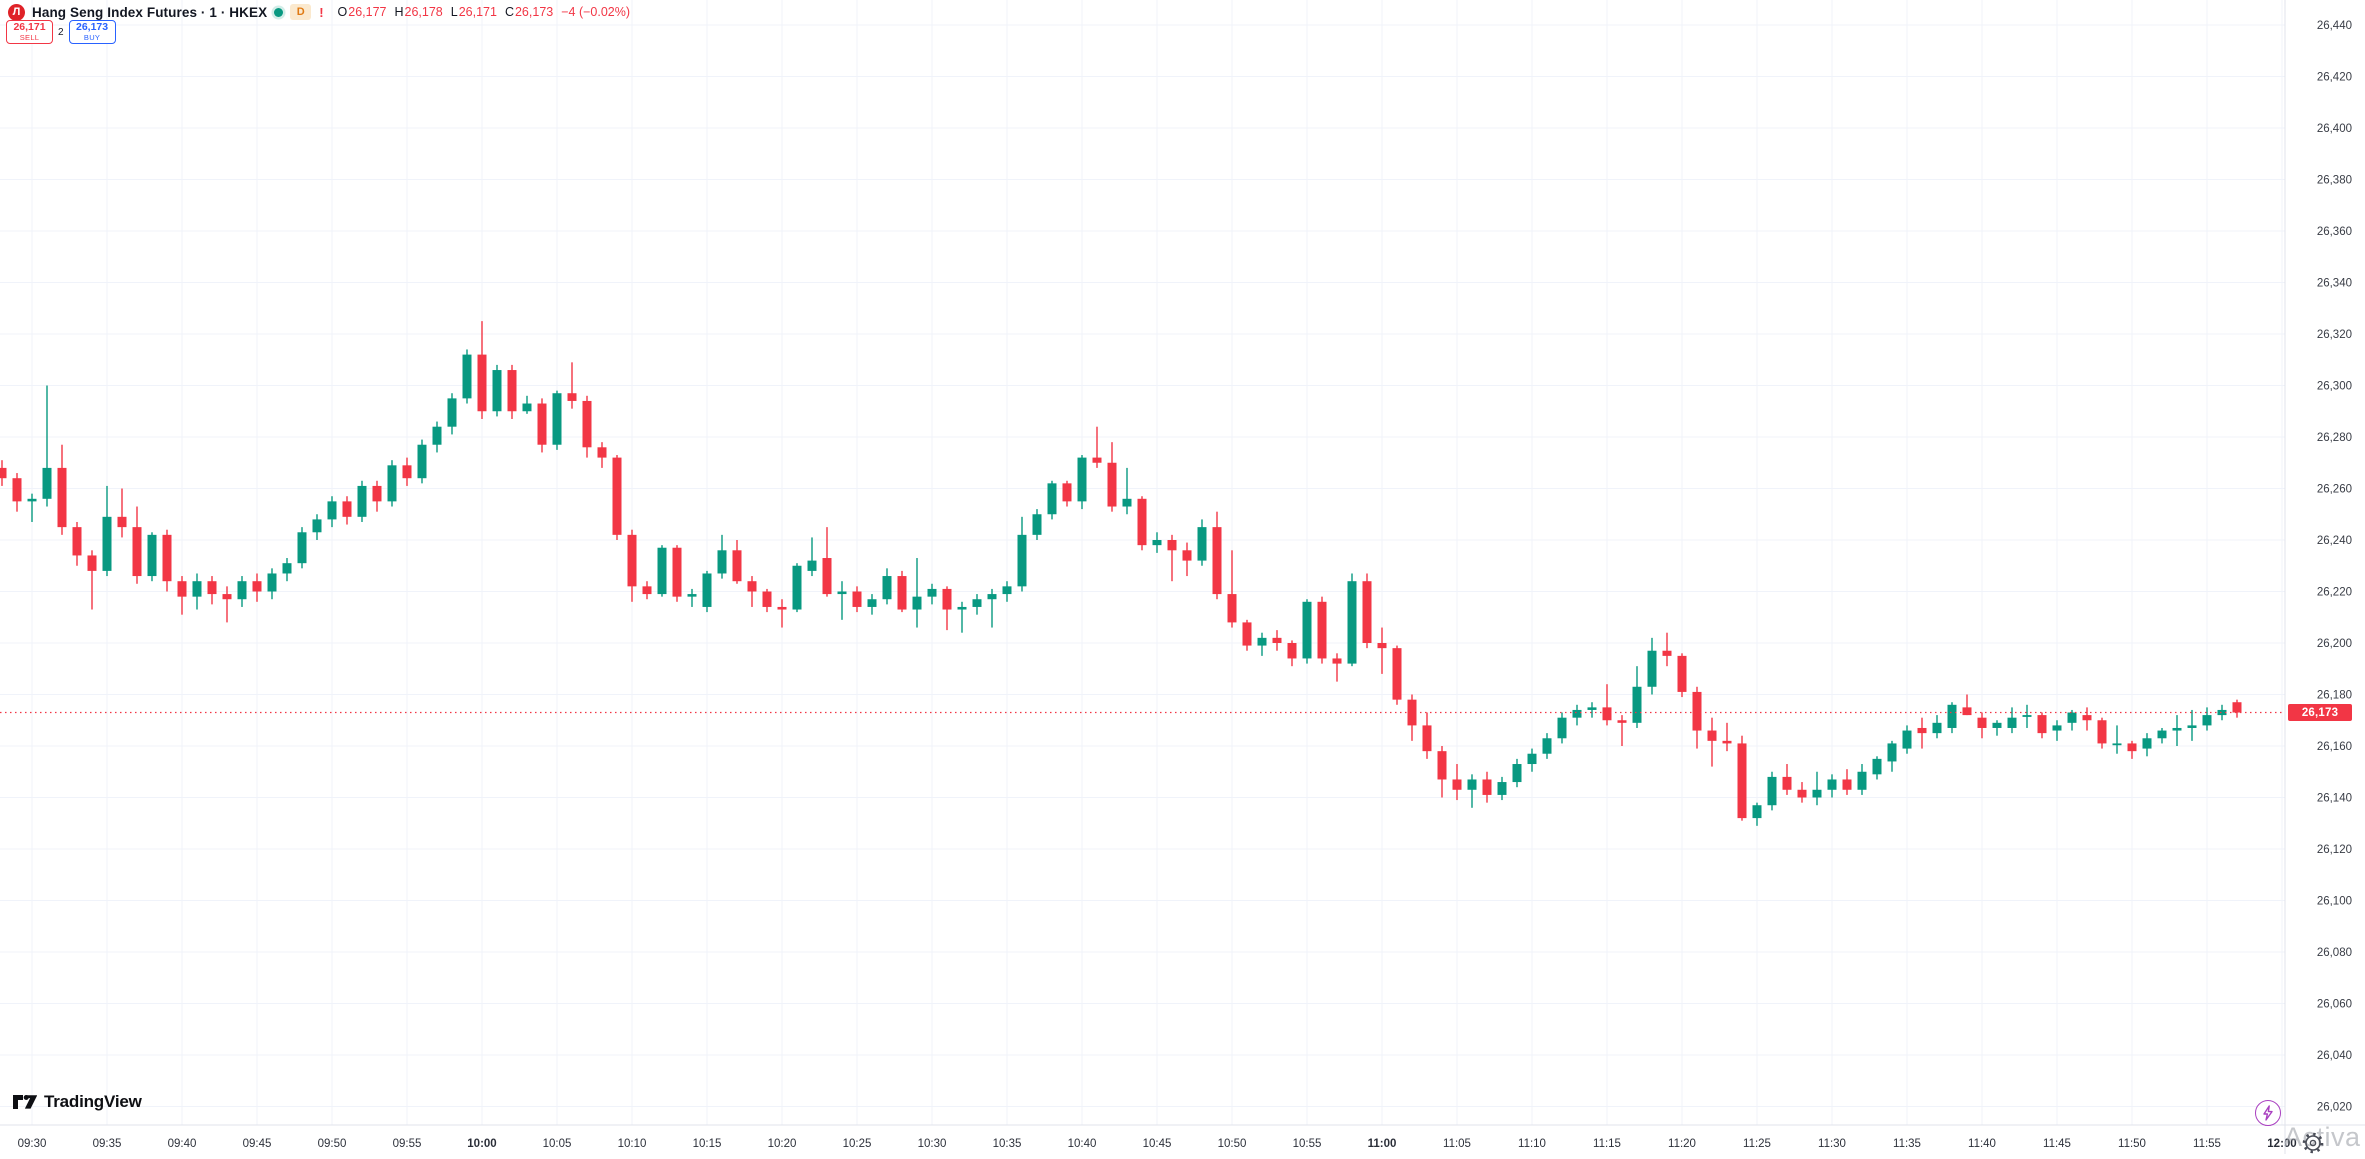 The width and height of the screenshot is (2365, 1159). Describe the element at coordinates (367, 12) in the screenshot. I see `open-value: 26,177` at that location.